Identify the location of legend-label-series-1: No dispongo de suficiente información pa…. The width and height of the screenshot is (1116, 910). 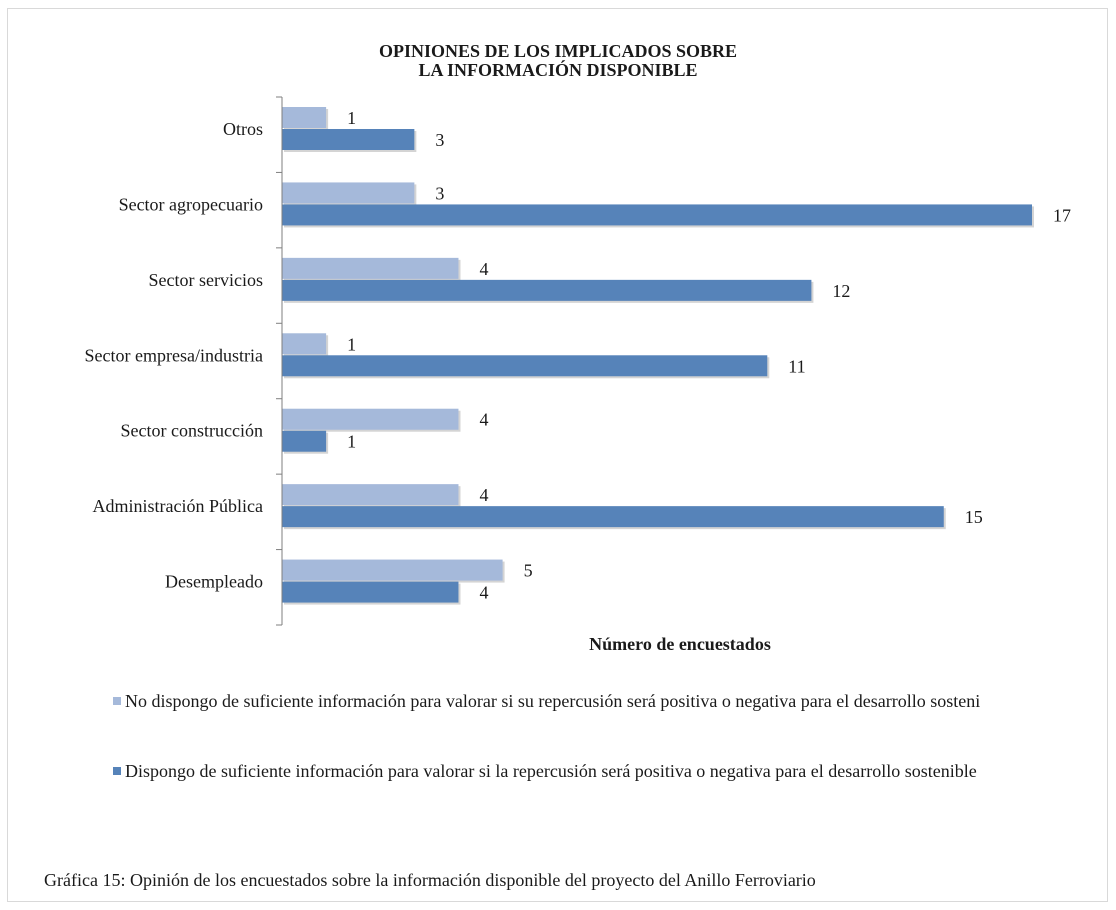
(553, 701).